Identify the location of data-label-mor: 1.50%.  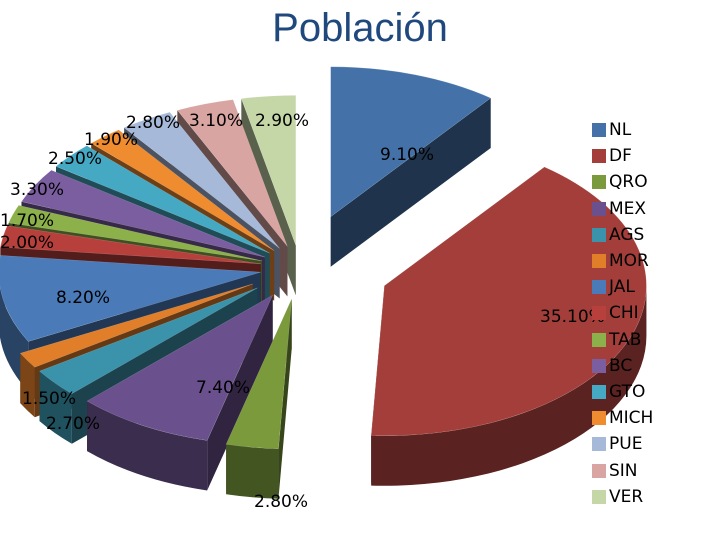
(49, 399).